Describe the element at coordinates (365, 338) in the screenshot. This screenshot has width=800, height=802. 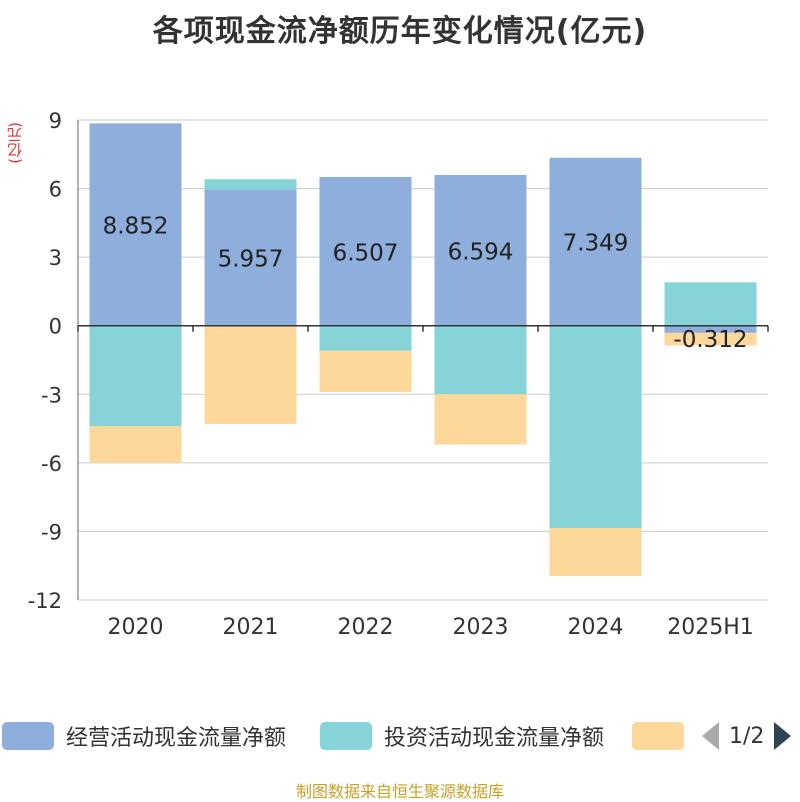
I see `bar-2-2022` at that location.